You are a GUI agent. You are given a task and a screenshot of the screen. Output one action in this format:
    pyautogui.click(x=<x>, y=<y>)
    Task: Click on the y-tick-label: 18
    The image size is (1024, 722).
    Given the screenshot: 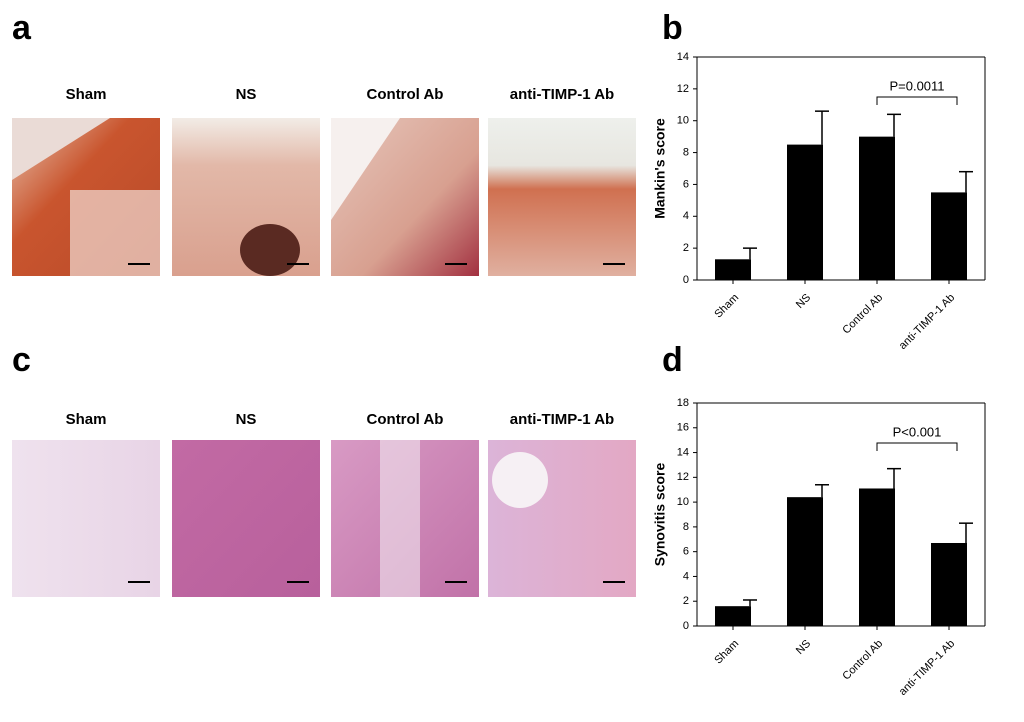 What is the action you would take?
    pyautogui.click(x=683, y=403)
    